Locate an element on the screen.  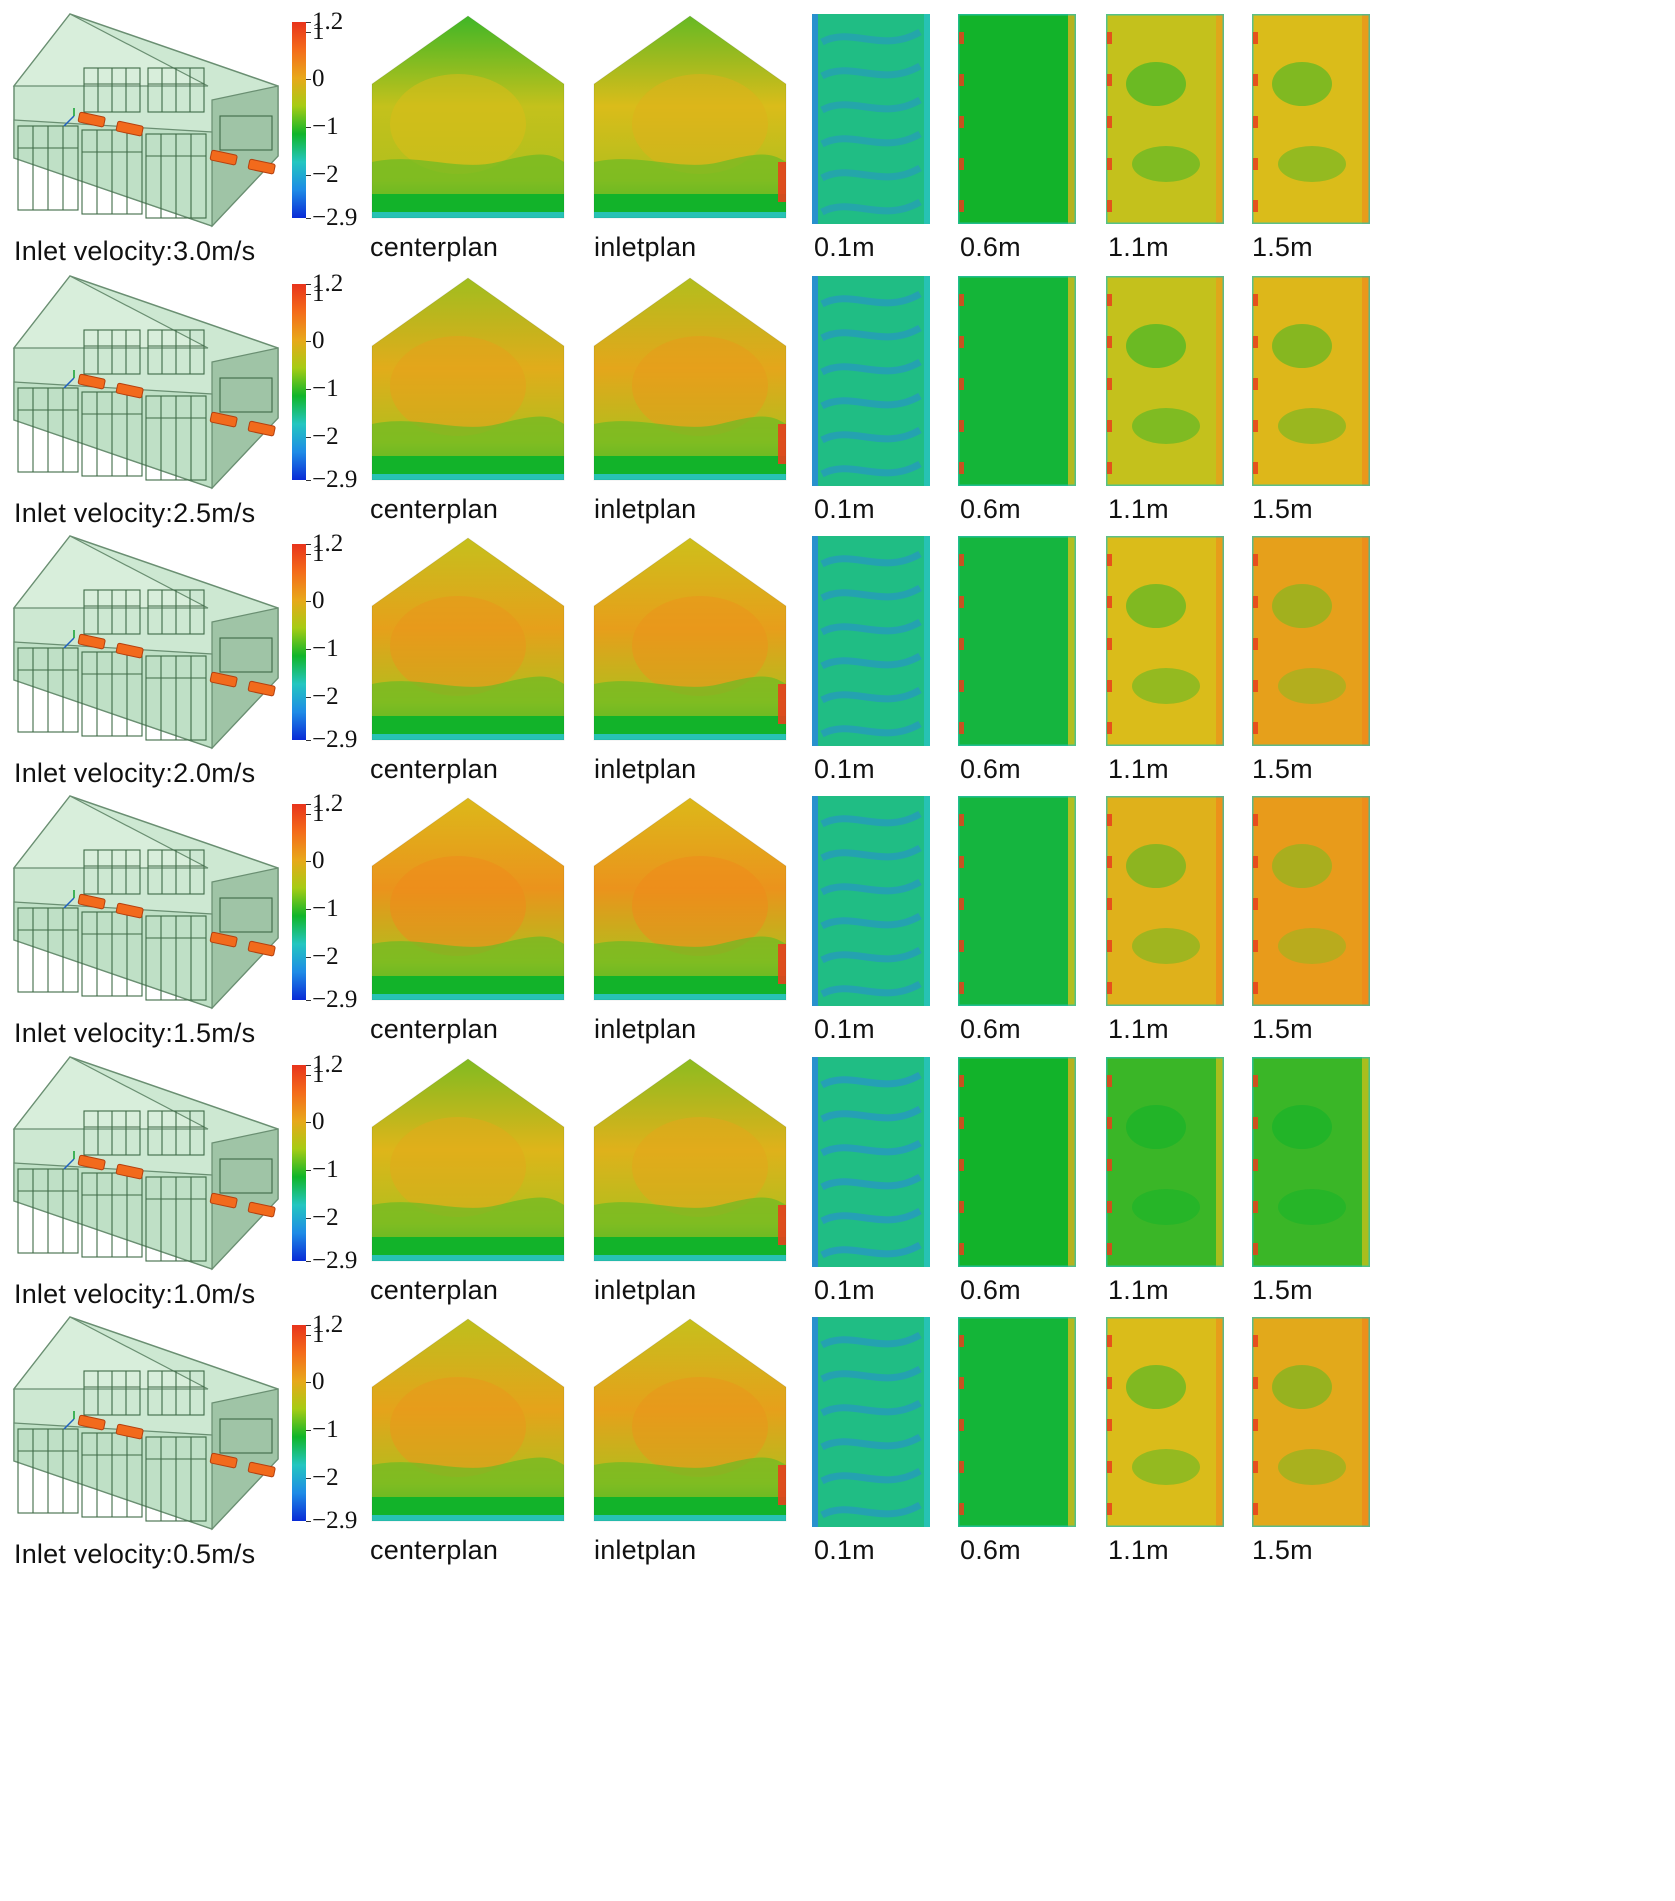
greenhouse-model-view is located at coordinates (144, 1161).